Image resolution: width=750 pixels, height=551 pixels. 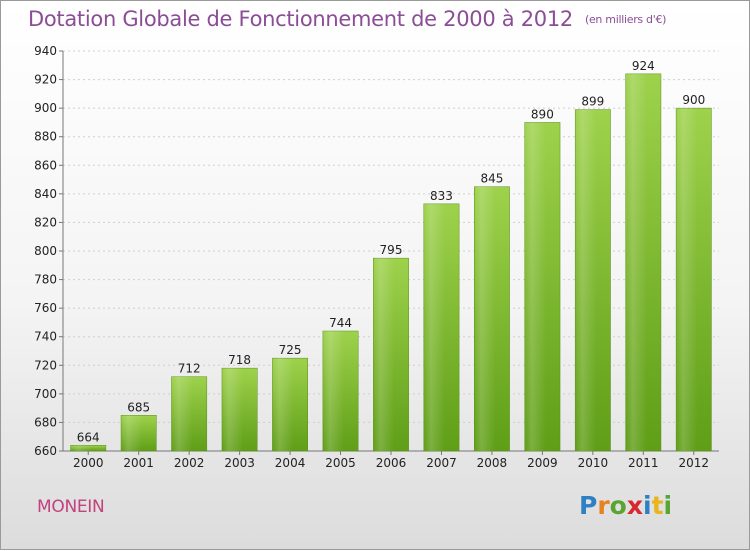 What do you see at coordinates (542, 114) in the screenshot?
I see `bar-value-label: 890` at bounding box center [542, 114].